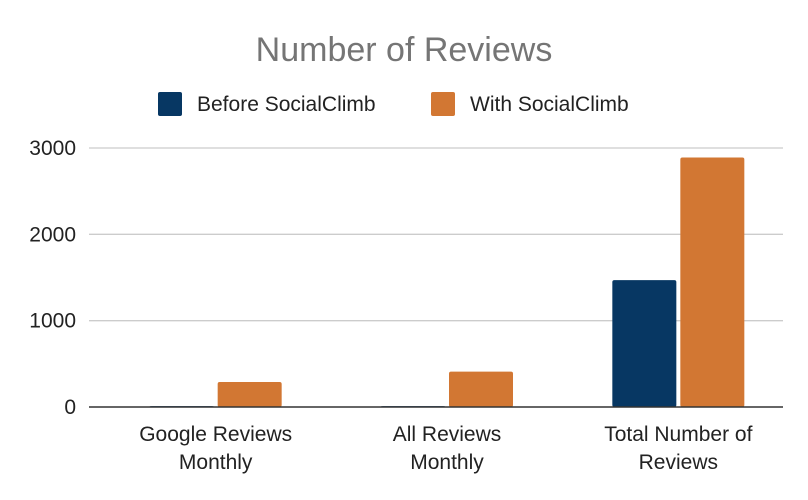 The height and width of the screenshot is (500, 808). Describe the element at coordinates (678, 448) in the screenshot. I see `x-category-label: Total Number of Reviews` at that location.